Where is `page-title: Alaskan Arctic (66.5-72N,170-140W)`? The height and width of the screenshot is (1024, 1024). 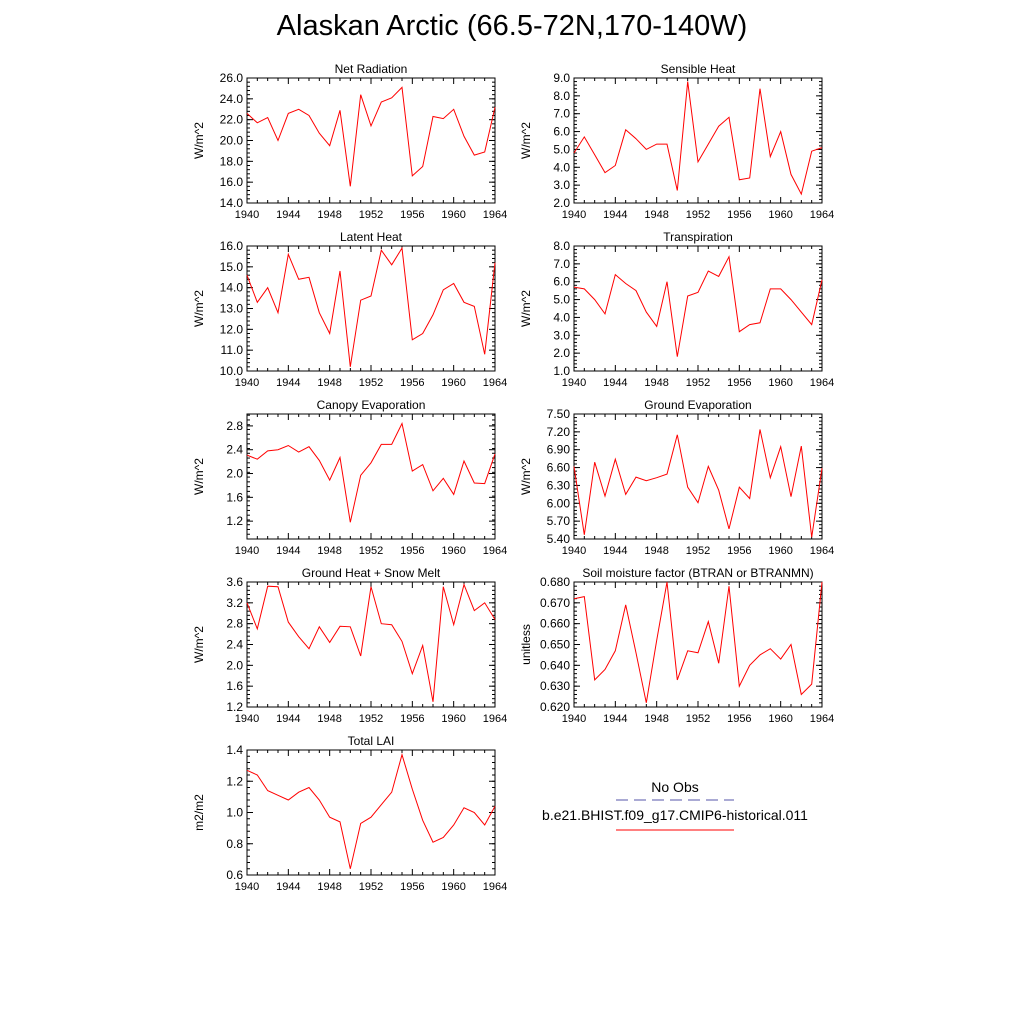 page-title: Alaskan Arctic (66.5-72N,170-140W) is located at coordinates (512, 26).